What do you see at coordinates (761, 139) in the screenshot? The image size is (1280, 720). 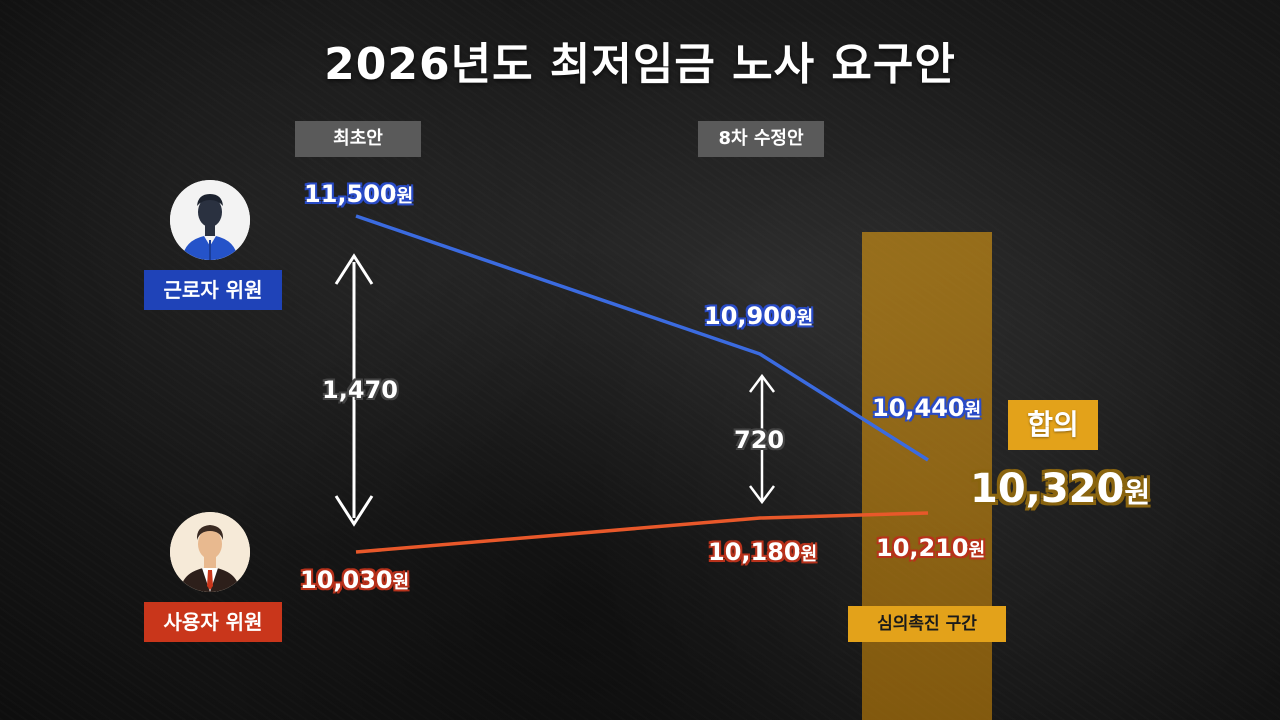 I see `phase-eighth-tag: 8차 수정안` at bounding box center [761, 139].